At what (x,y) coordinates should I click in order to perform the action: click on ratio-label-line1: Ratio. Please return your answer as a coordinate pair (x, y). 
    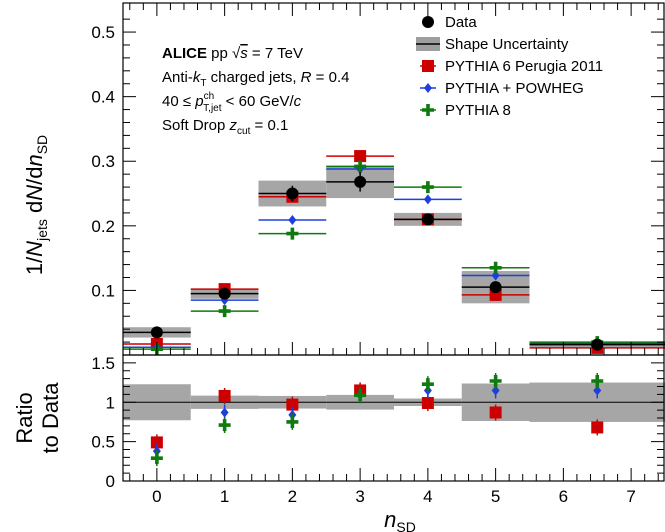
    Looking at the image, I should click on (24, 417).